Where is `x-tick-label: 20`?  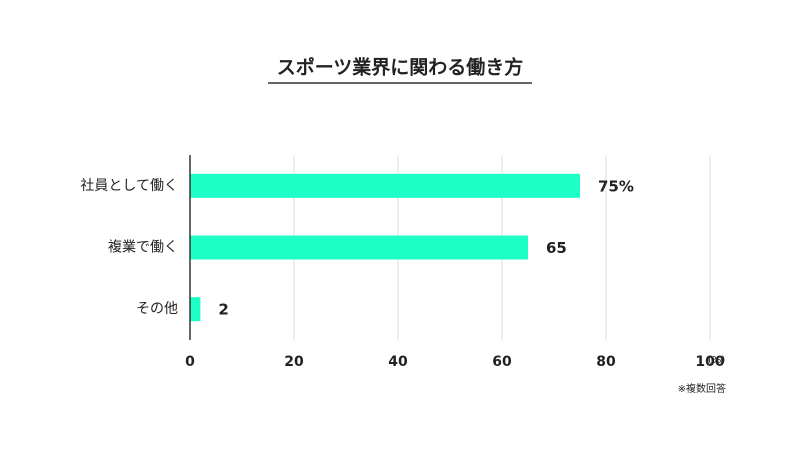 x-tick-label: 20 is located at coordinates (294, 362).